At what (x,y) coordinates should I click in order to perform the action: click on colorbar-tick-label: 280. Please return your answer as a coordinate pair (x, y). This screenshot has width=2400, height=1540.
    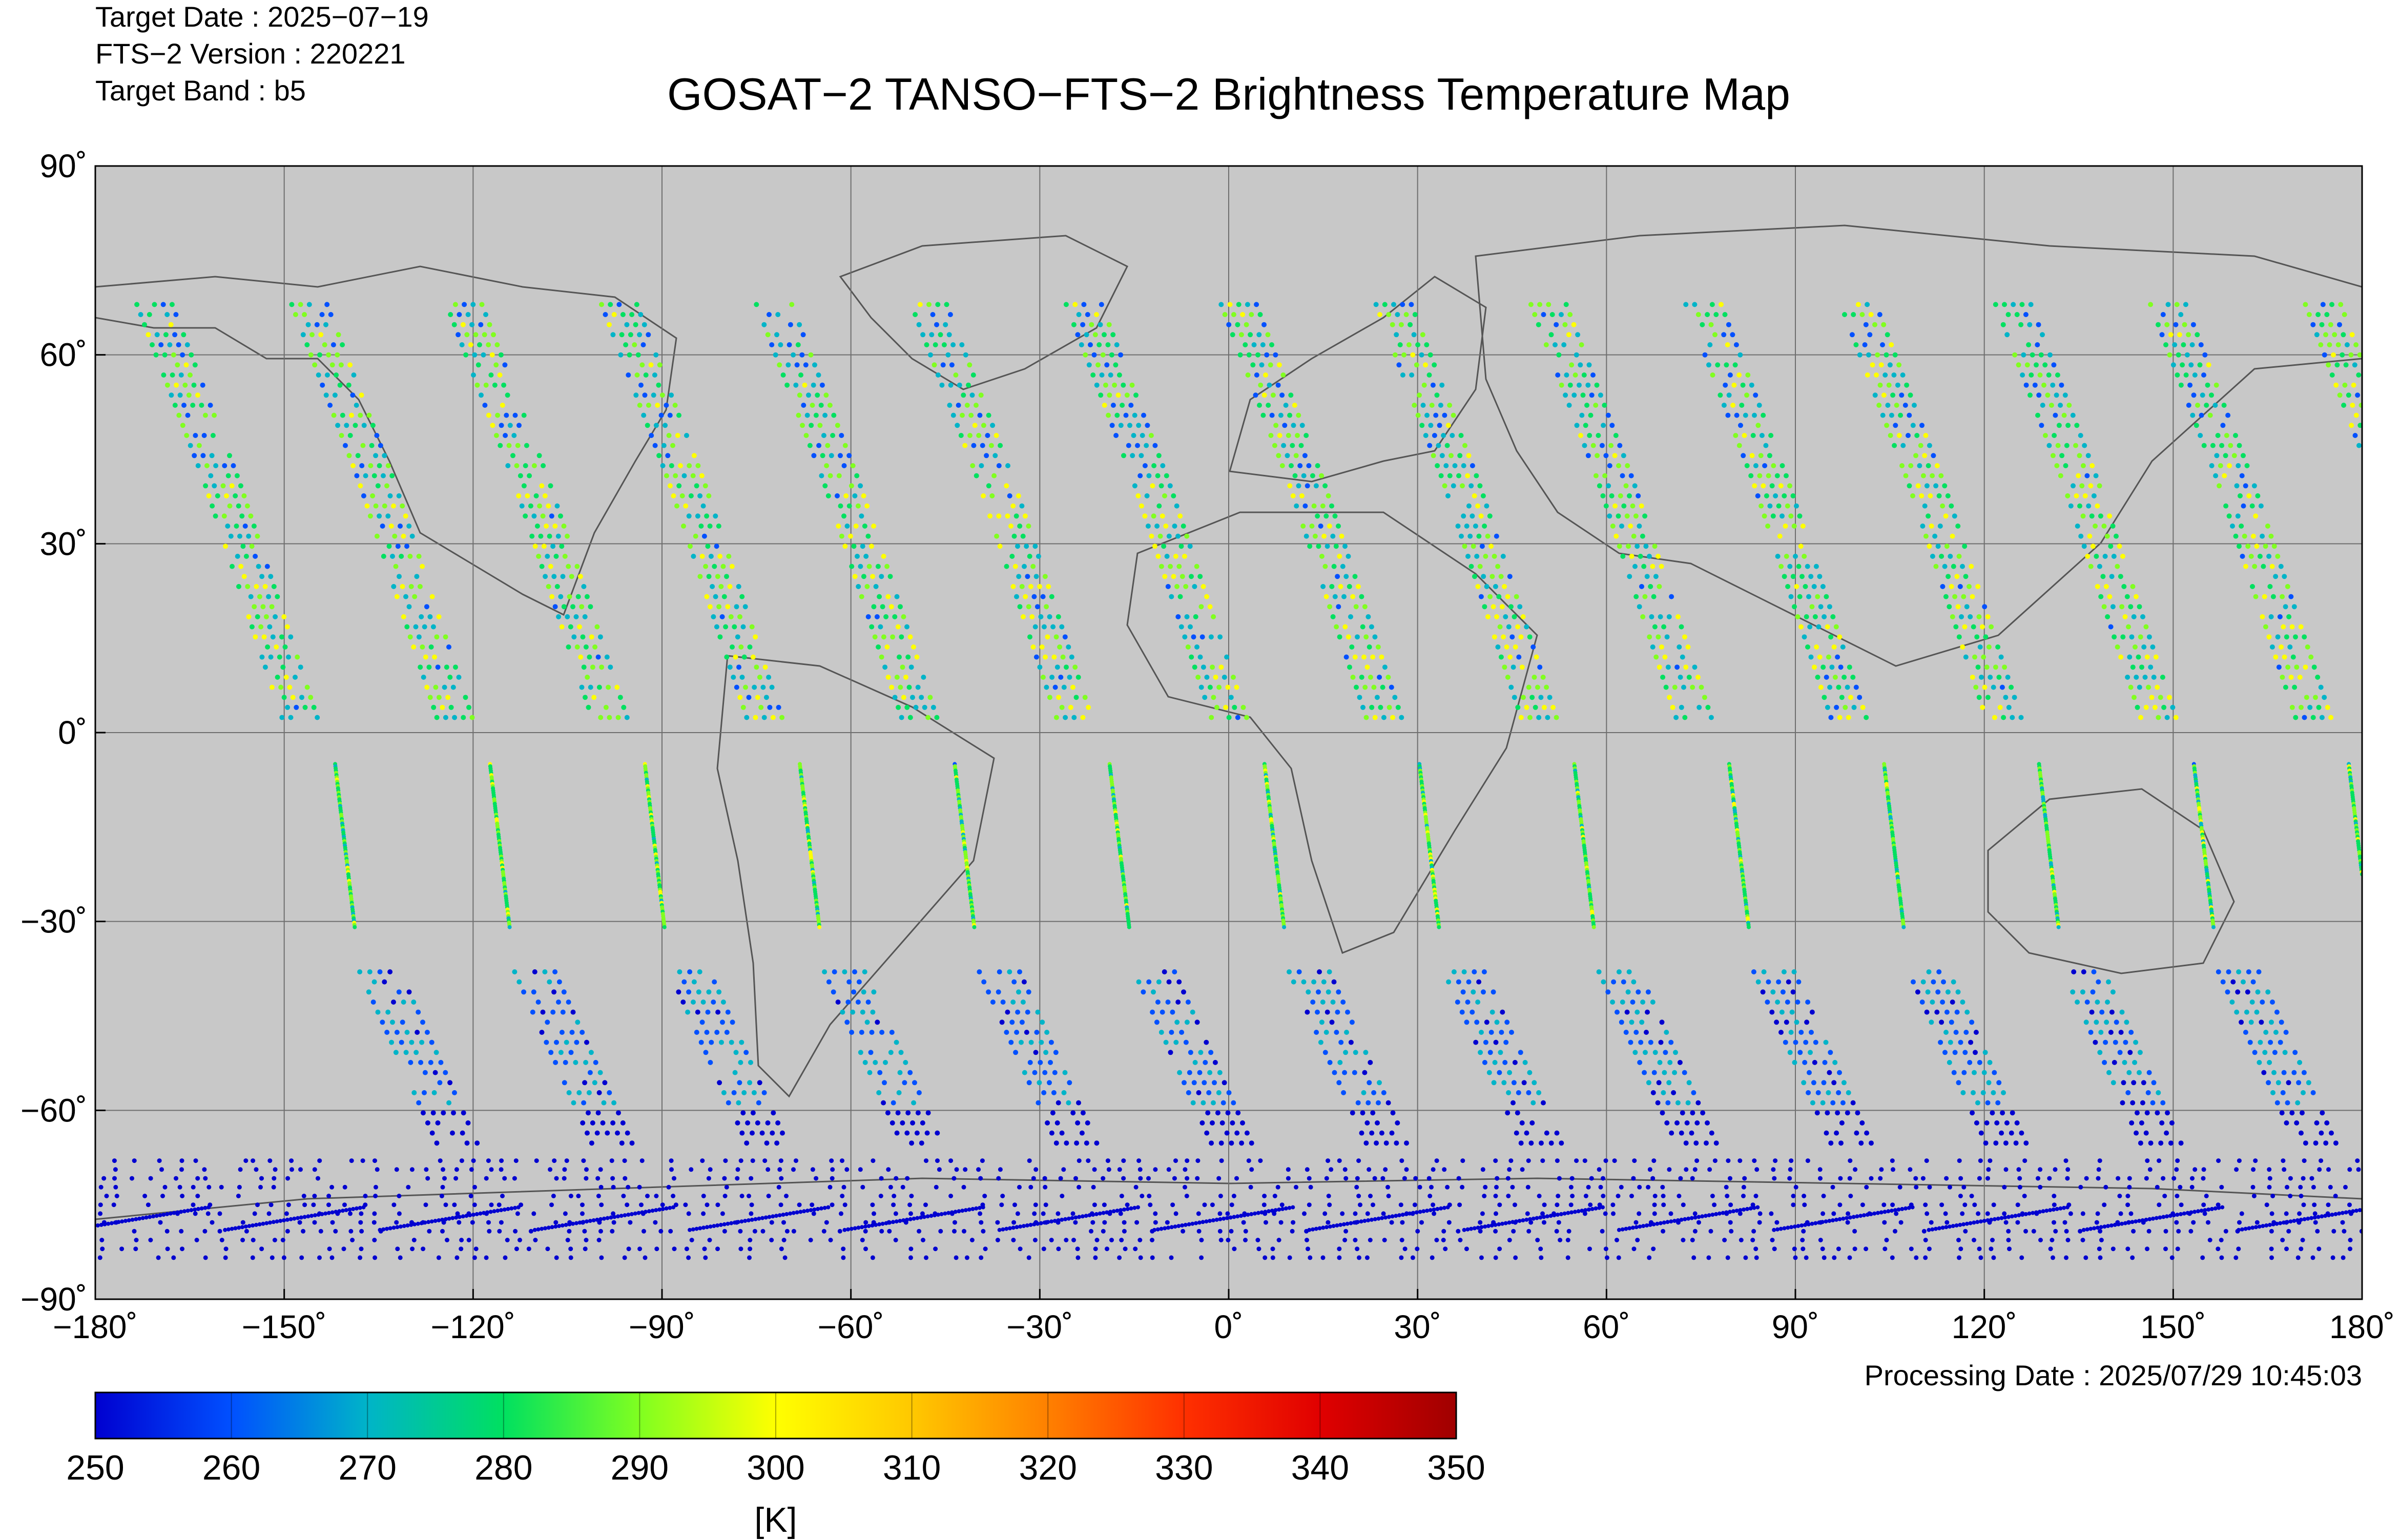
    Looking at the image, I should click on (503, 1467).